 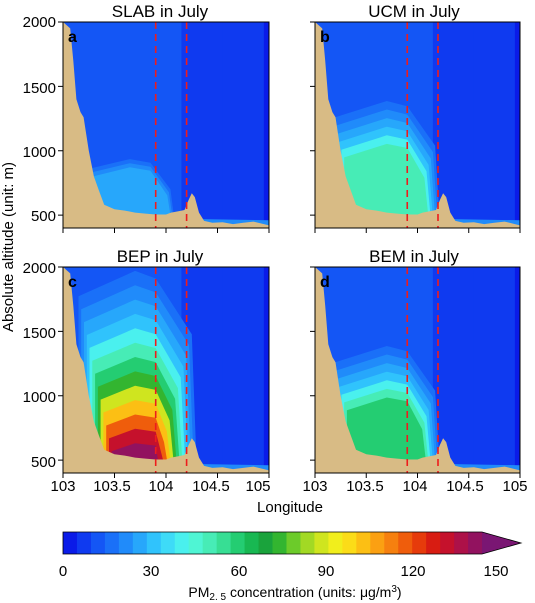 What do you see at coordinates (308, 592) in the screenshot?
I see `colorbar-label-middle: concentration (units: μg/m` at bounding box center [308, 592].